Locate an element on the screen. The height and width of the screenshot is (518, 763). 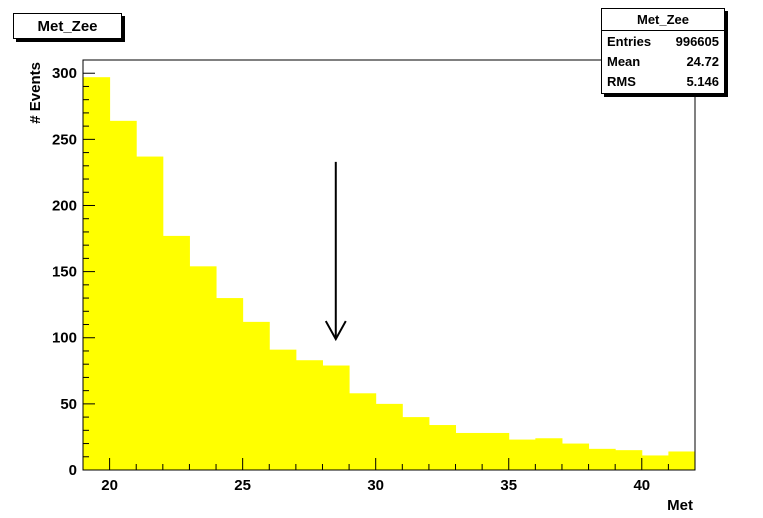
x-tick-label: 30 is located at coordinates (375, 485).